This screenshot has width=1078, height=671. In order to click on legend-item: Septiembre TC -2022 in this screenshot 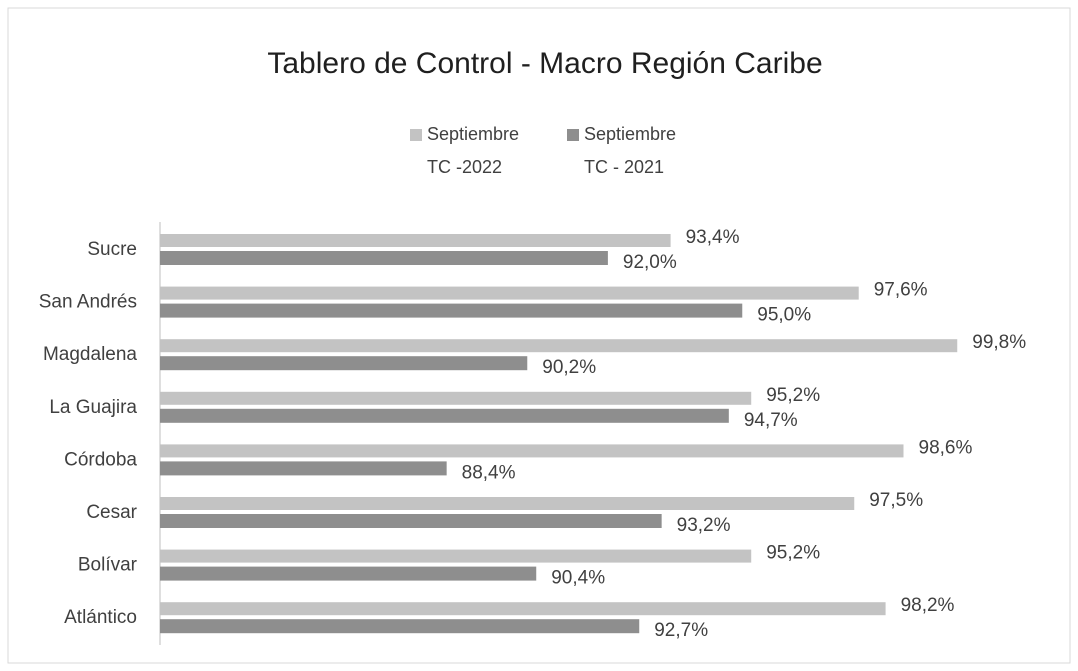, I will do `click(472, 151)`.